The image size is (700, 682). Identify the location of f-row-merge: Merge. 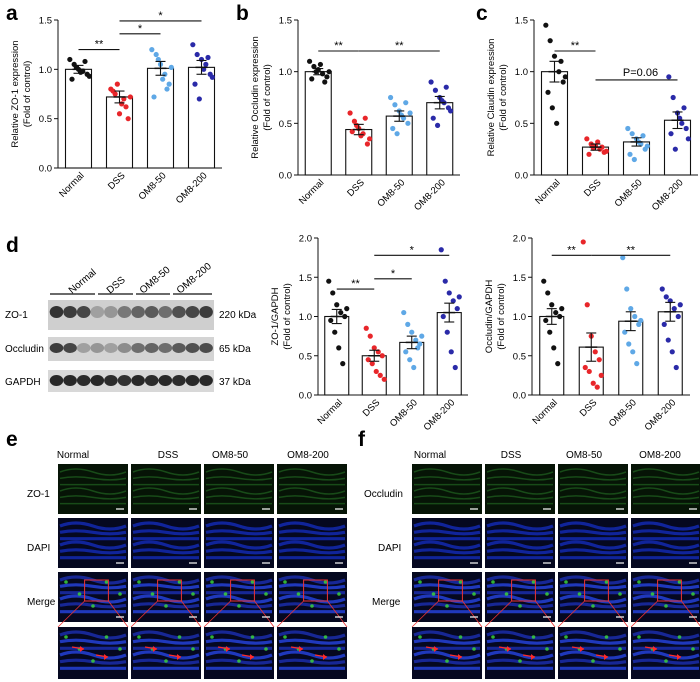
(386, 602).